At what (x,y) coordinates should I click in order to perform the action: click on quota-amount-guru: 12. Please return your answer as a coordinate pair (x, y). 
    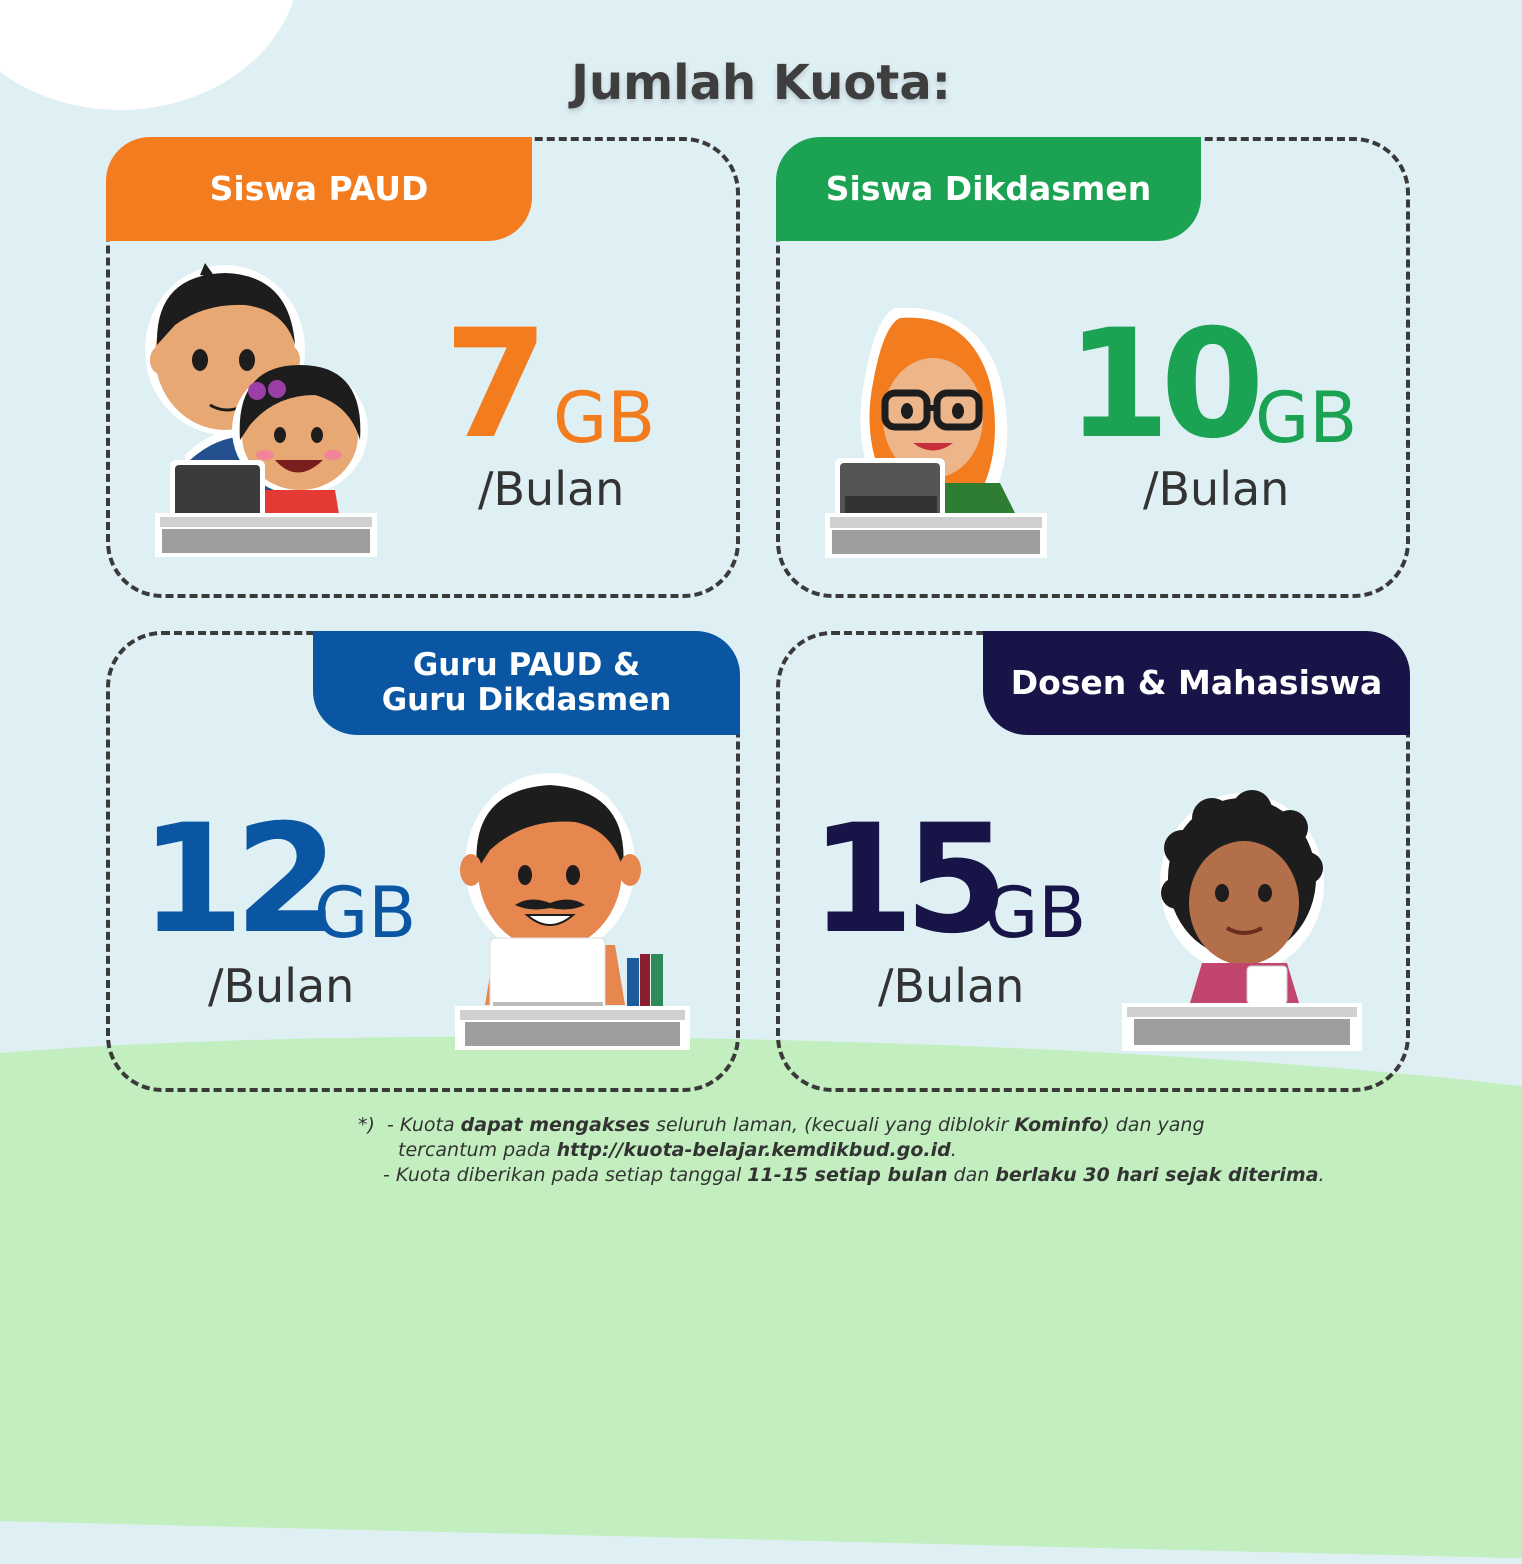
    Looking at the image, I should click on (239, 880).